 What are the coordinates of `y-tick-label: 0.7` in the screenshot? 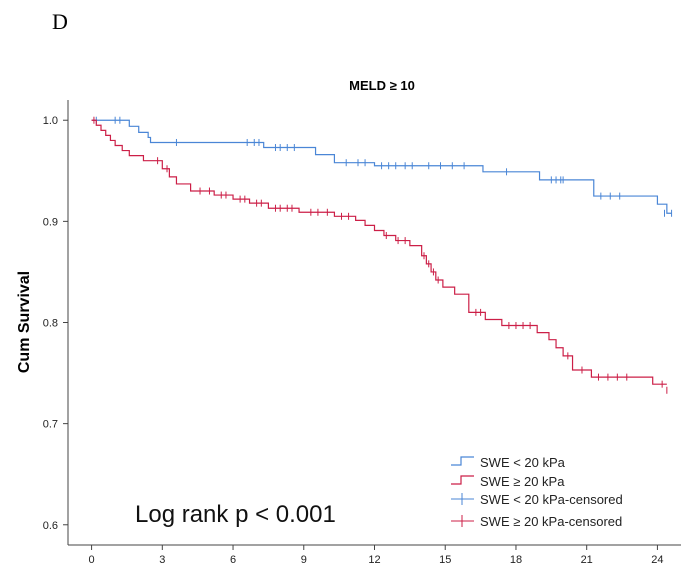 It's located at (50, 425).